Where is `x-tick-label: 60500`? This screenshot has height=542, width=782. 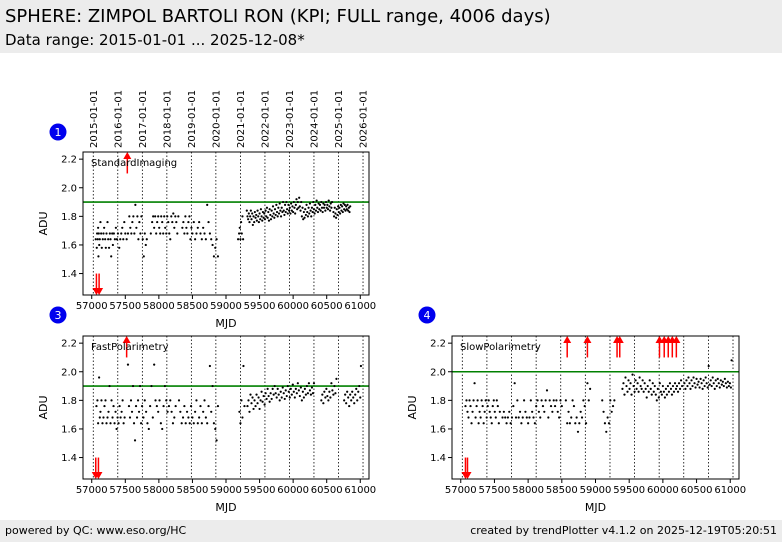 x-tick-label: 60500 is located at coordinates (697, 490).